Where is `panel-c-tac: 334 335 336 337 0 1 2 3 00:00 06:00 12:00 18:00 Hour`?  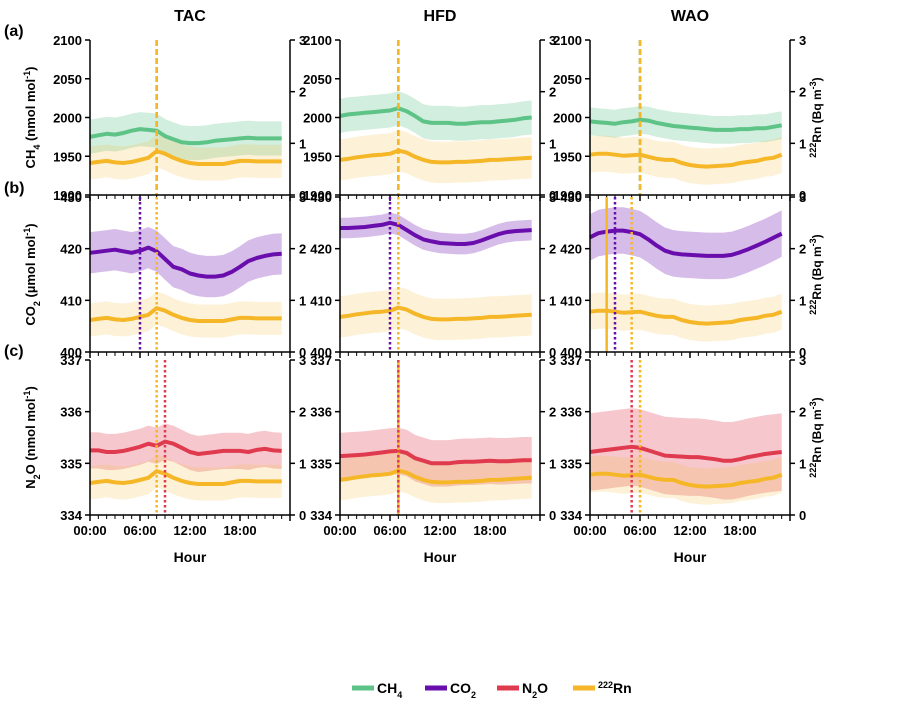
panel-c-tac: 334 335 336 337 0 1 2 3 00:00 06:00 12:00 18:00 Hour is located at coordinates (183, 459).